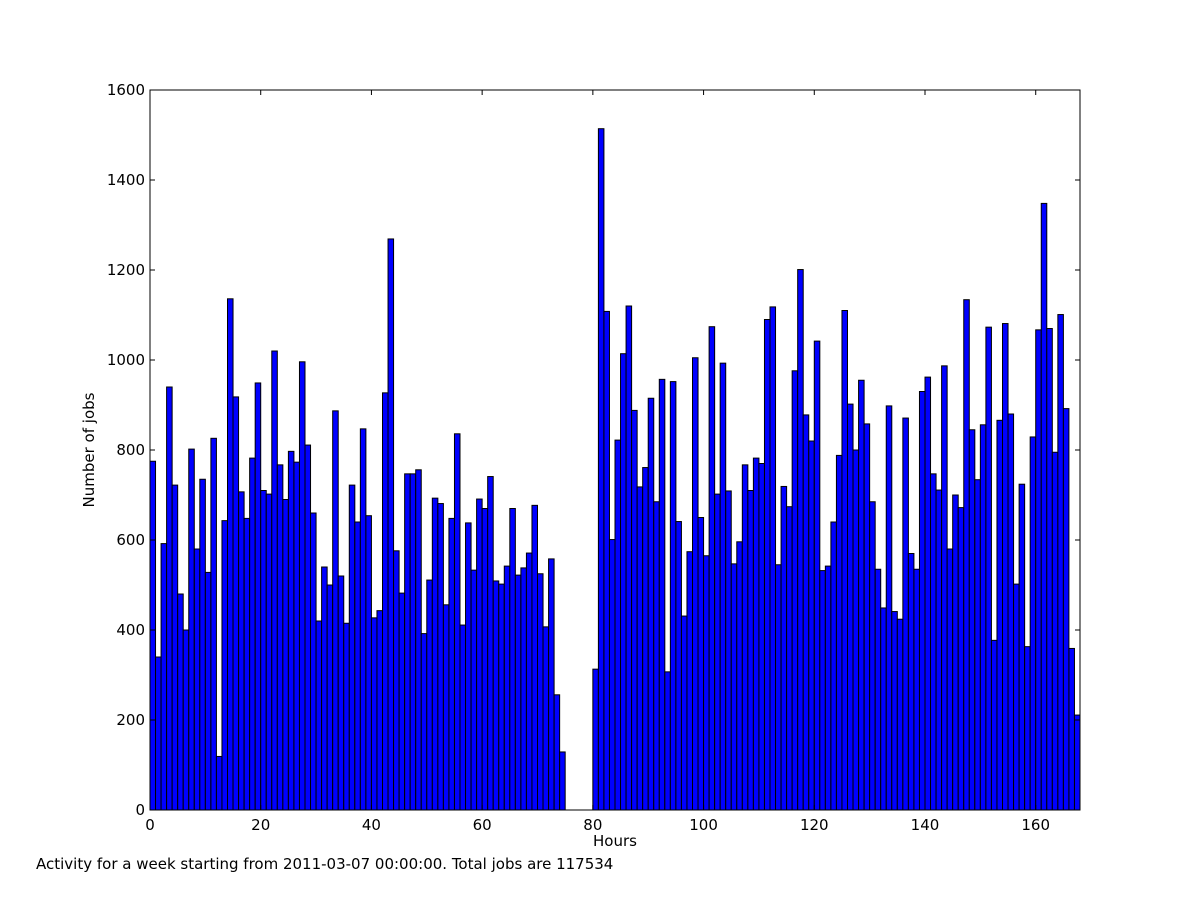 Image resolution: width=1200 pixels, height=900 pixels. What do you see at coordinates (814, 825) in the screenshot?
I see `x-tick-label: 120` at bounding box center [814, 825].